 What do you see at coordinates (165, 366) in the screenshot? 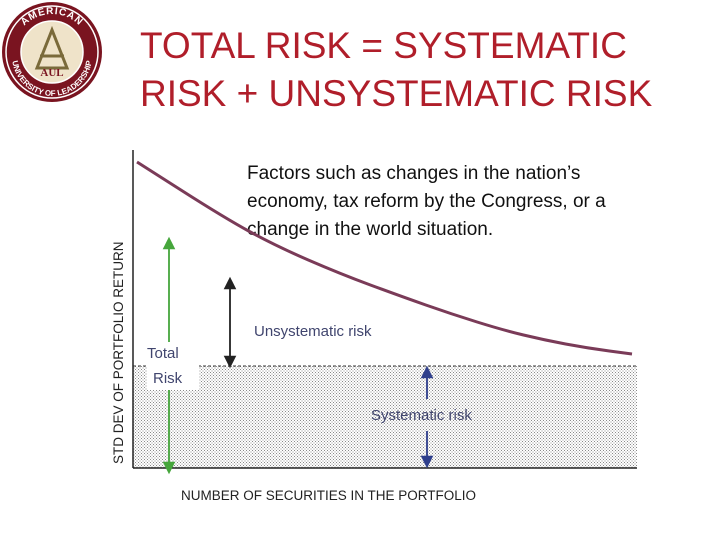
I see `total-risk-label: Total Risk` at bounding box center [165, 366].